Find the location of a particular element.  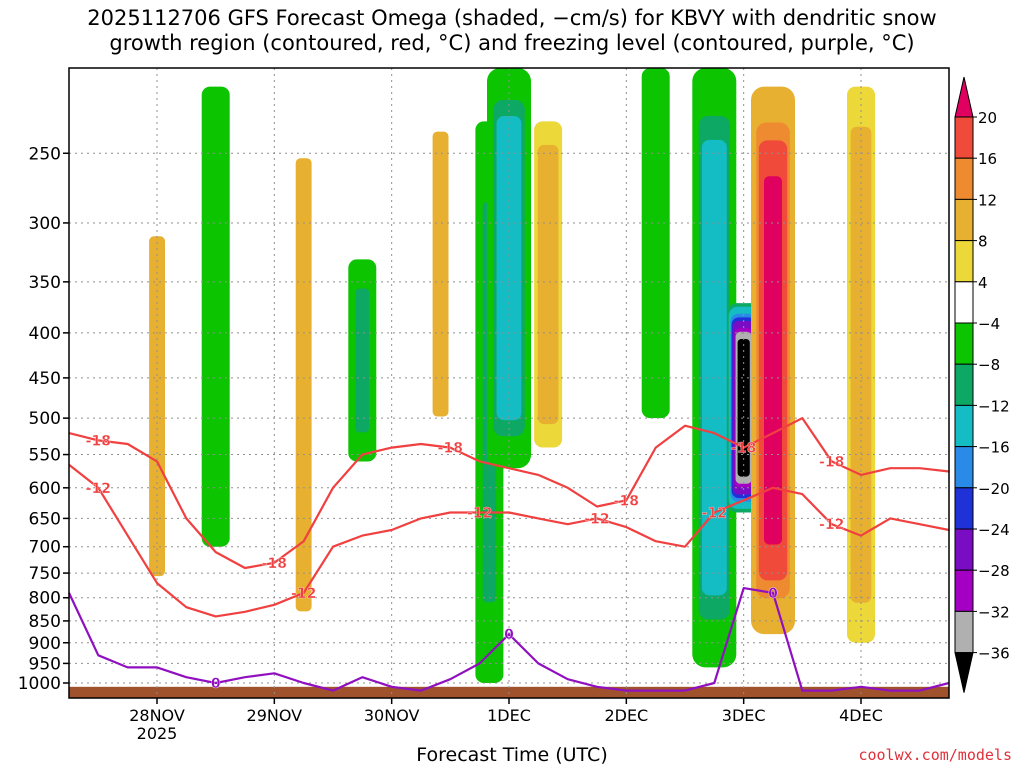

colorbar-label: −20 is located at coordinates (994, 489).